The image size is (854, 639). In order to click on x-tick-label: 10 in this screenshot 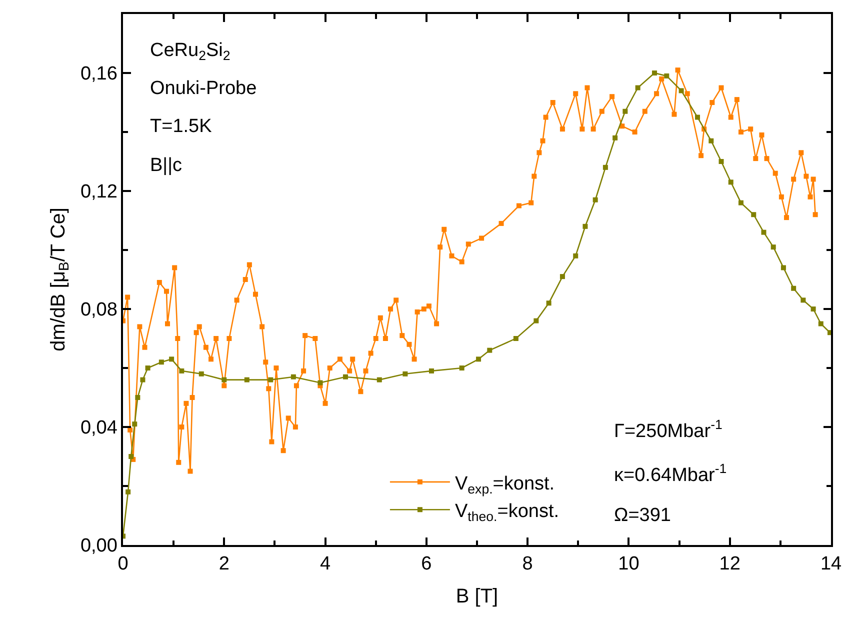, I will do `click(629, 564)`.